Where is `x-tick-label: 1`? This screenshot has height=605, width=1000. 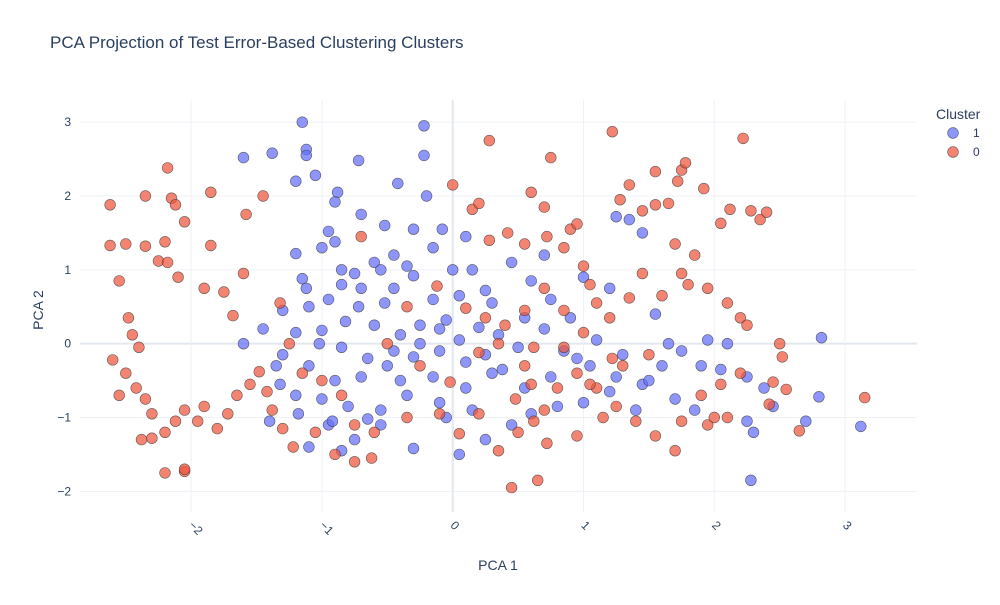
x-tick-label: 1 is located at coordinates (585, 525).